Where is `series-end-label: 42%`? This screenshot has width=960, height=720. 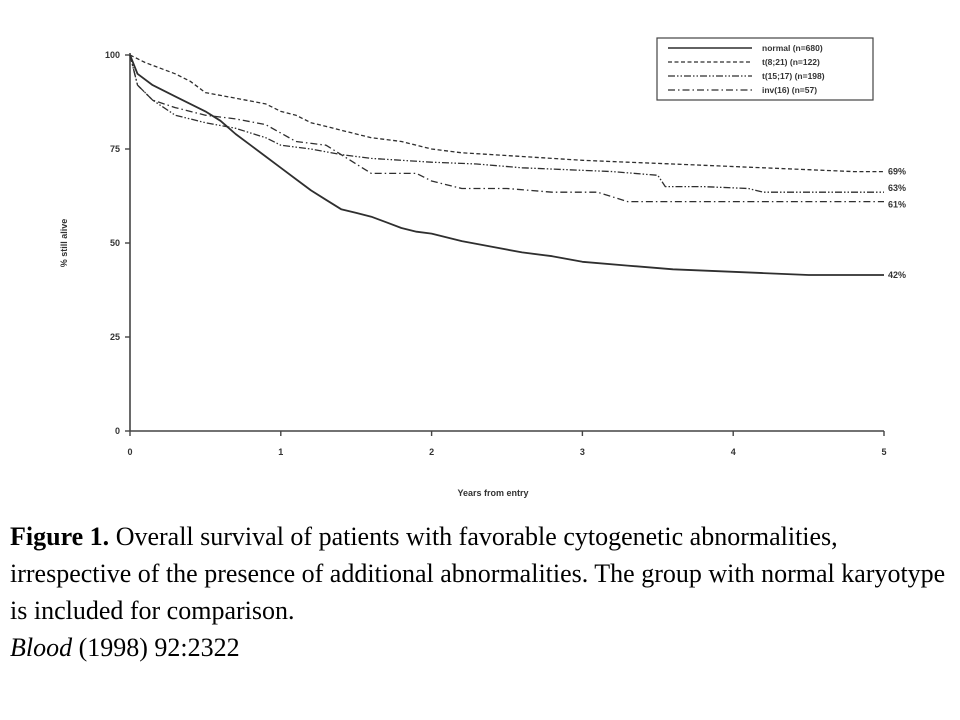
series-end-label: 42% is located at coordinates (897, 275).